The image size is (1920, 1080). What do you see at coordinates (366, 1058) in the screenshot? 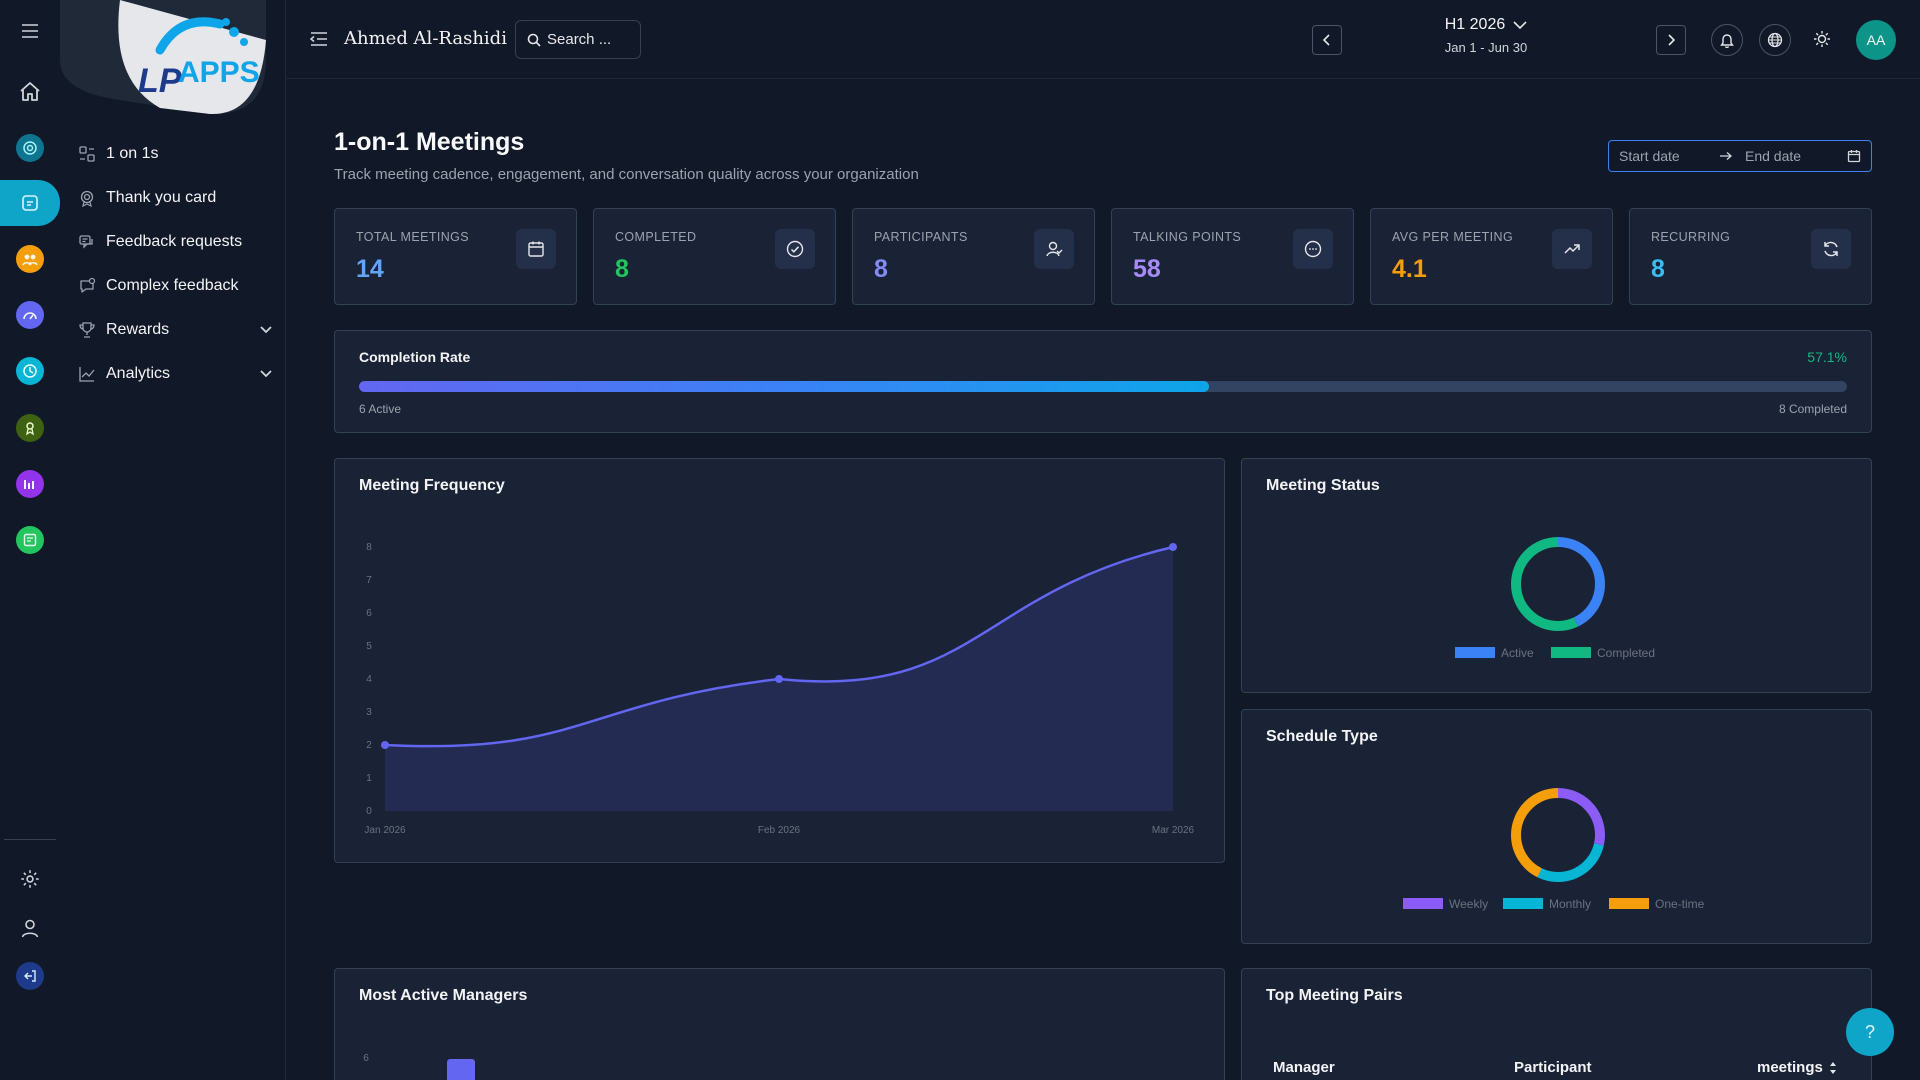
I see `y-tick-label: 6` at bounding box center [366, 1058].